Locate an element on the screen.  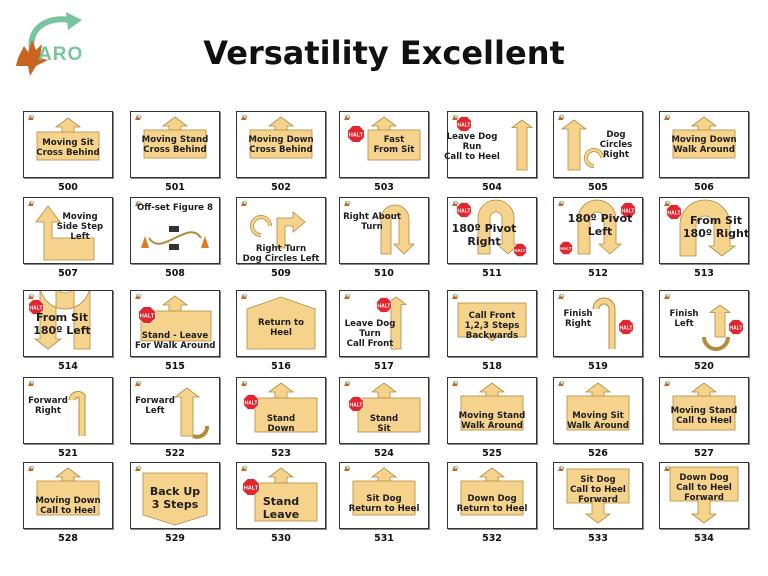
sign-label-line: Moving Stand is located at coordinates (704, 411).